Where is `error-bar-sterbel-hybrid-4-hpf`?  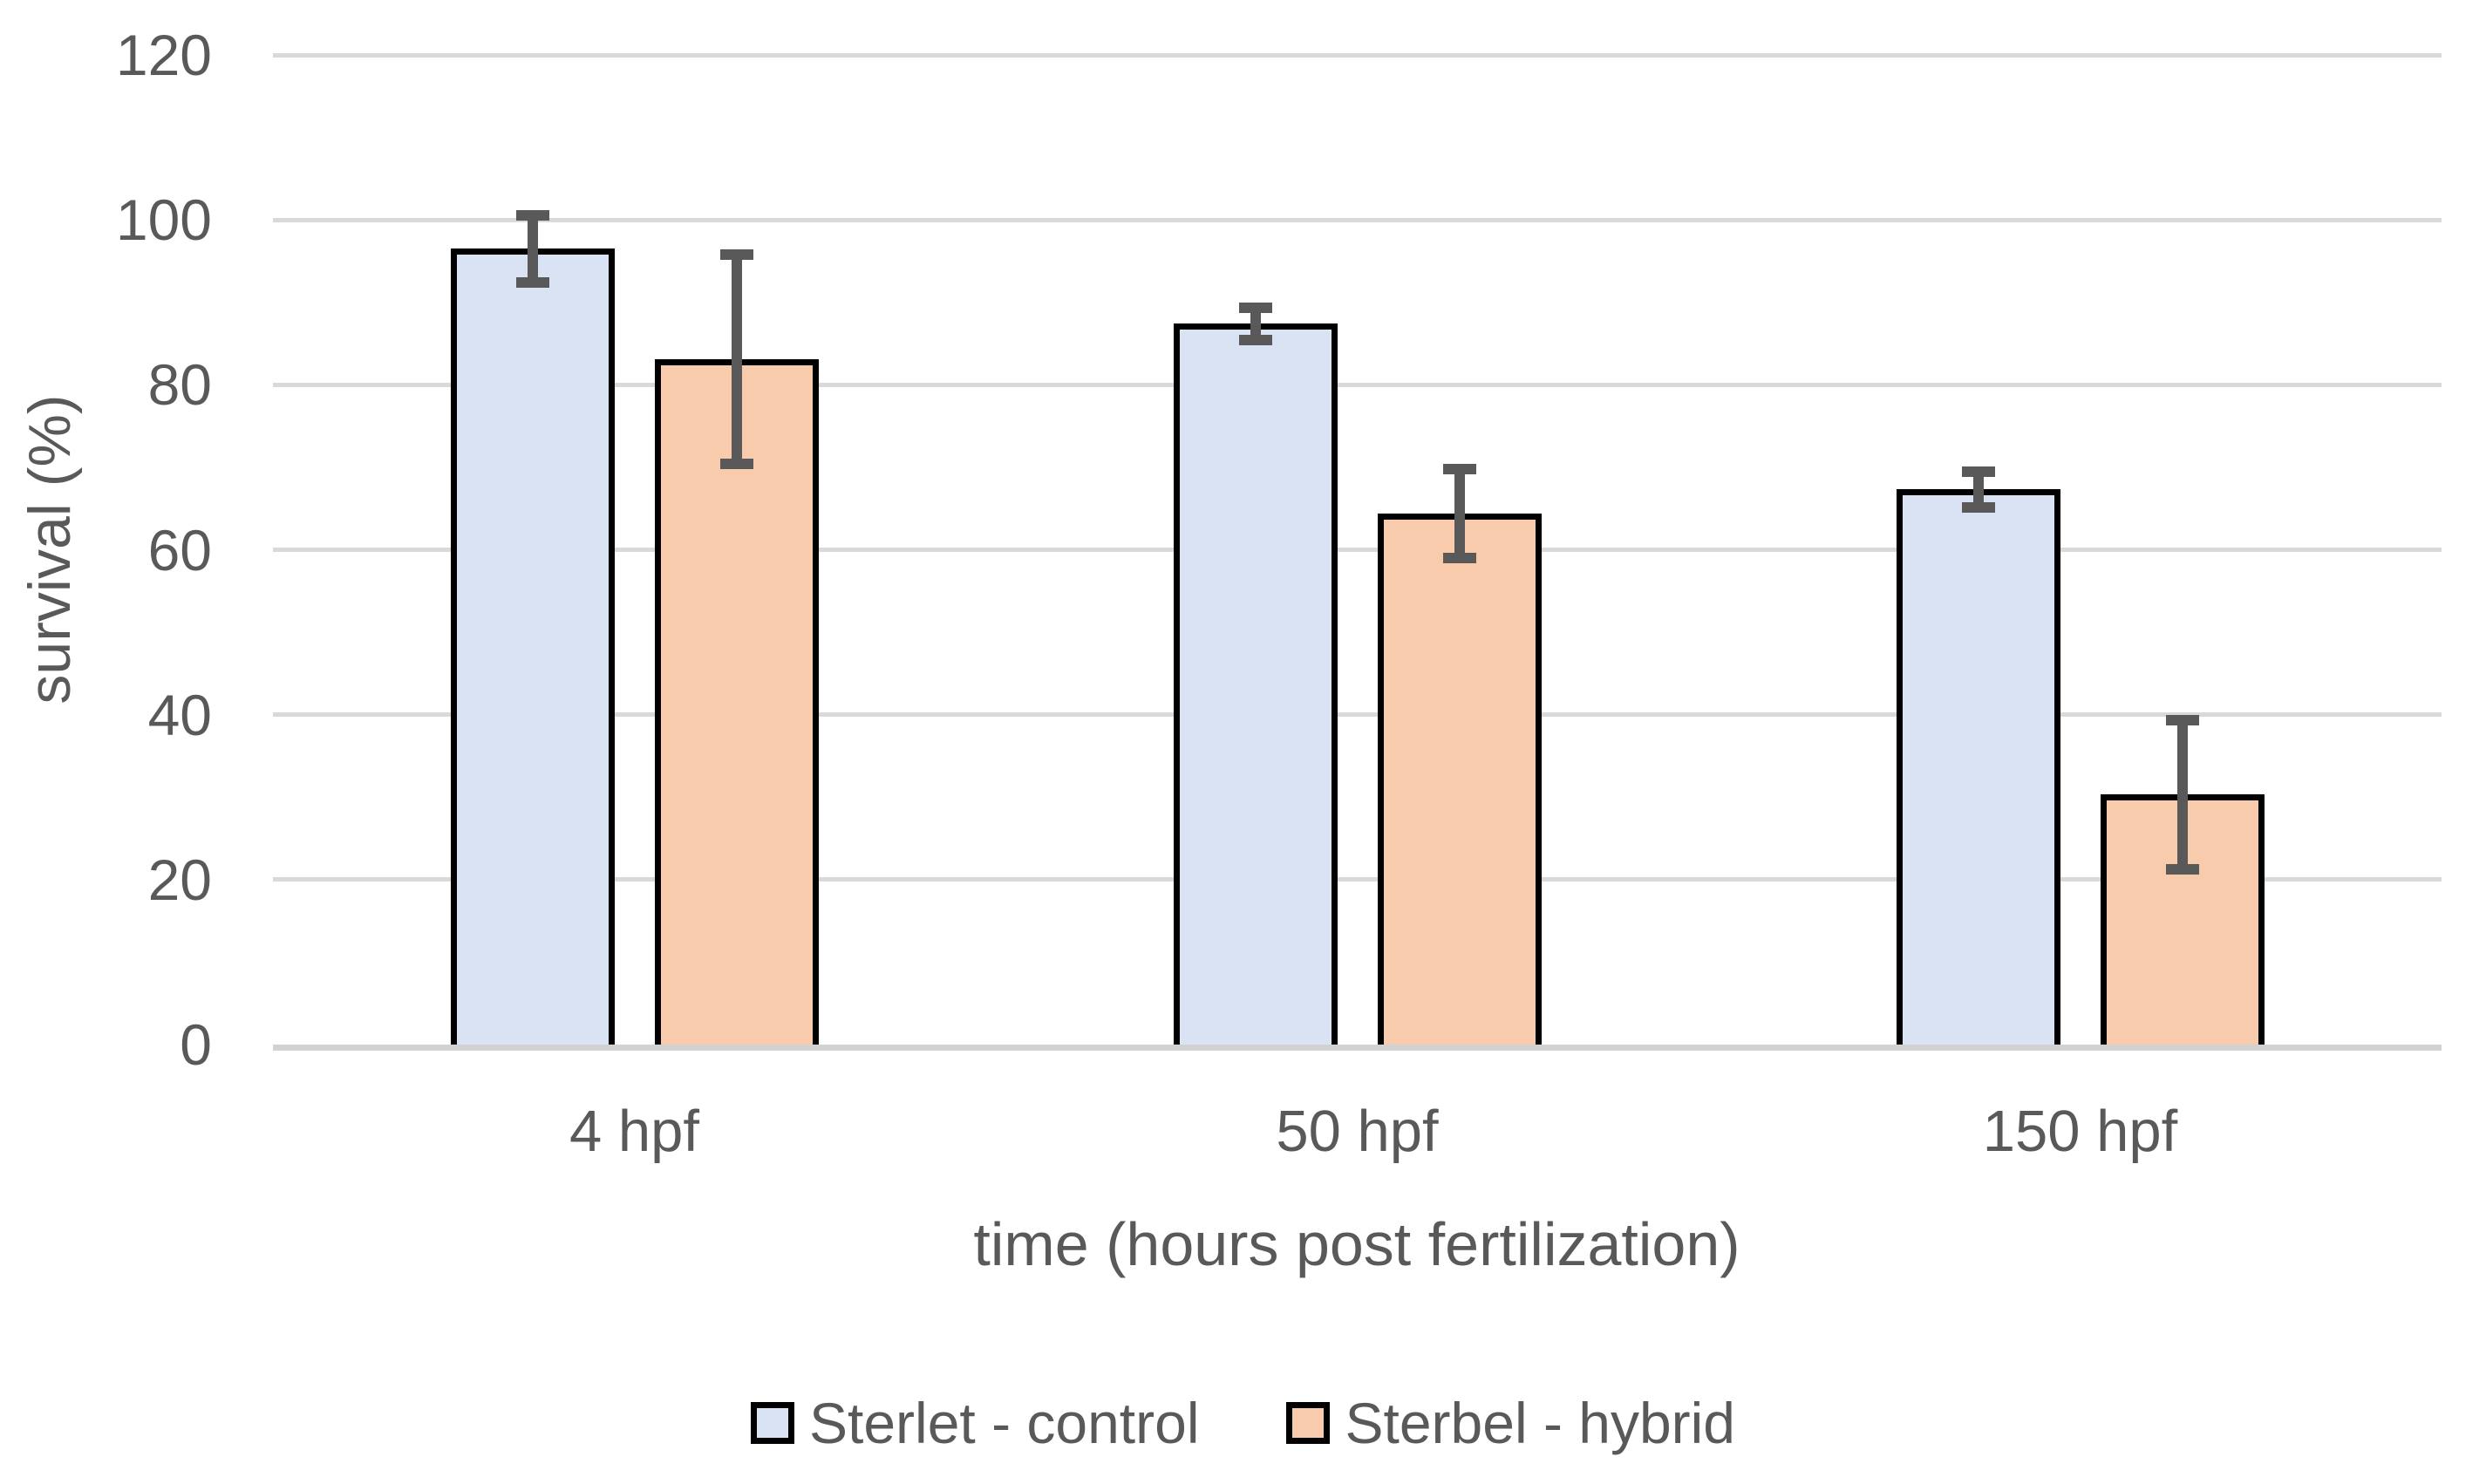
error-bar-sterbel-hybrid-4-hpf is located at coordinates (736, 359).